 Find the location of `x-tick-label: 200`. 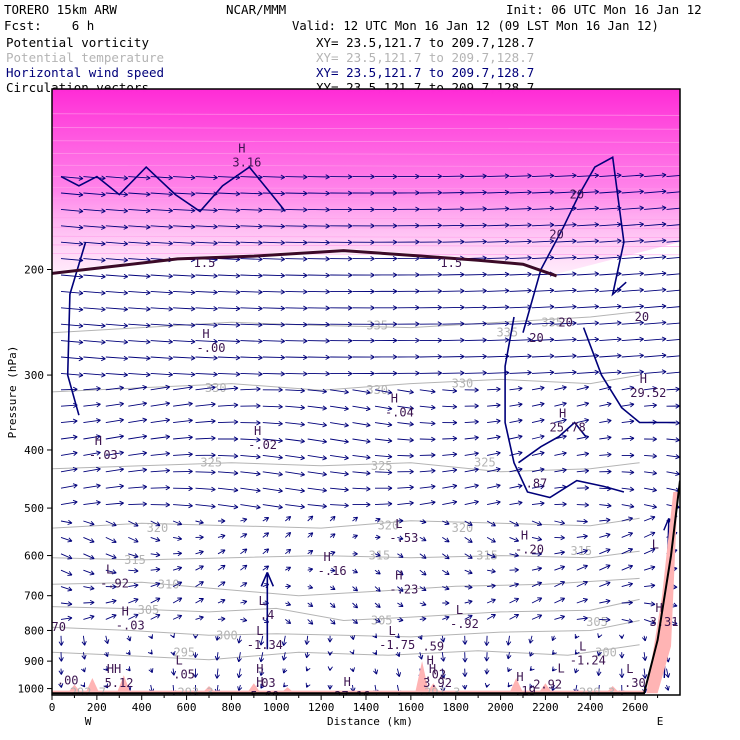

x-tick-label: 200 is located at coordinates (97, 707).